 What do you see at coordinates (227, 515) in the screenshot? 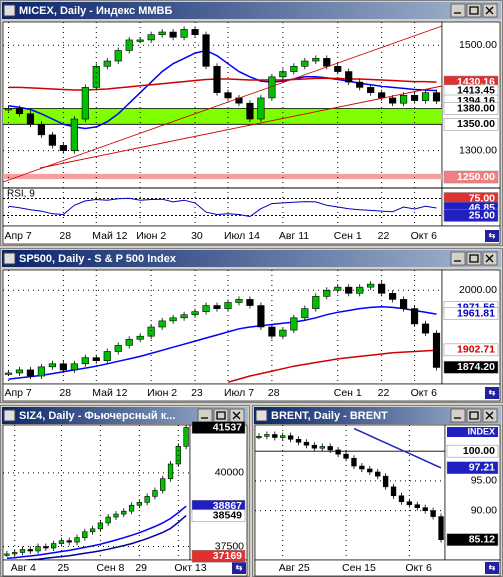
I see `price-label: 38549` at bounding box center [227, 515].